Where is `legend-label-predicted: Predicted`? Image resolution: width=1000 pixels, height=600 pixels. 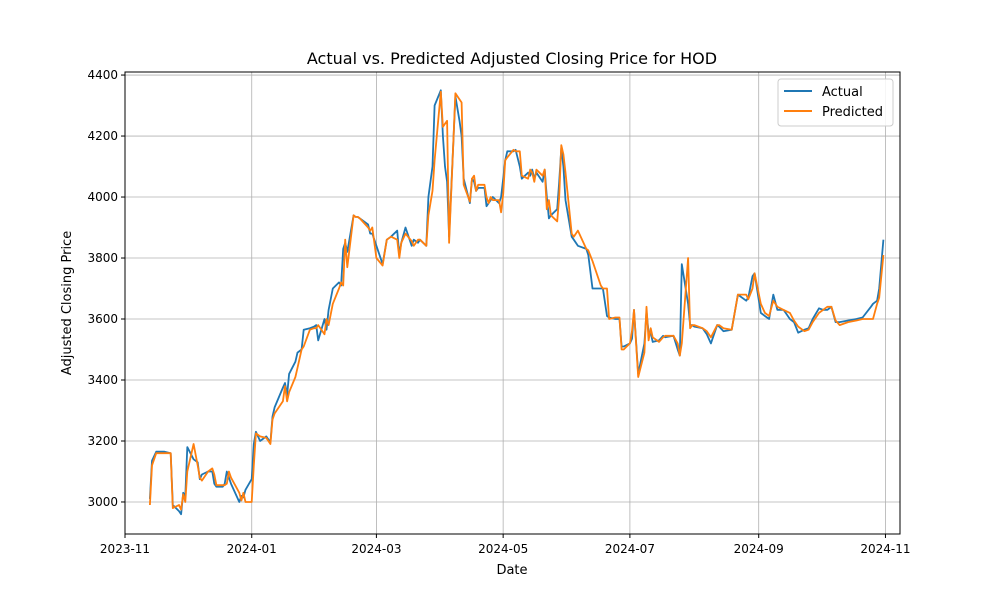
legend-label-predicted: Predicted is located at coordinates (852, 112).